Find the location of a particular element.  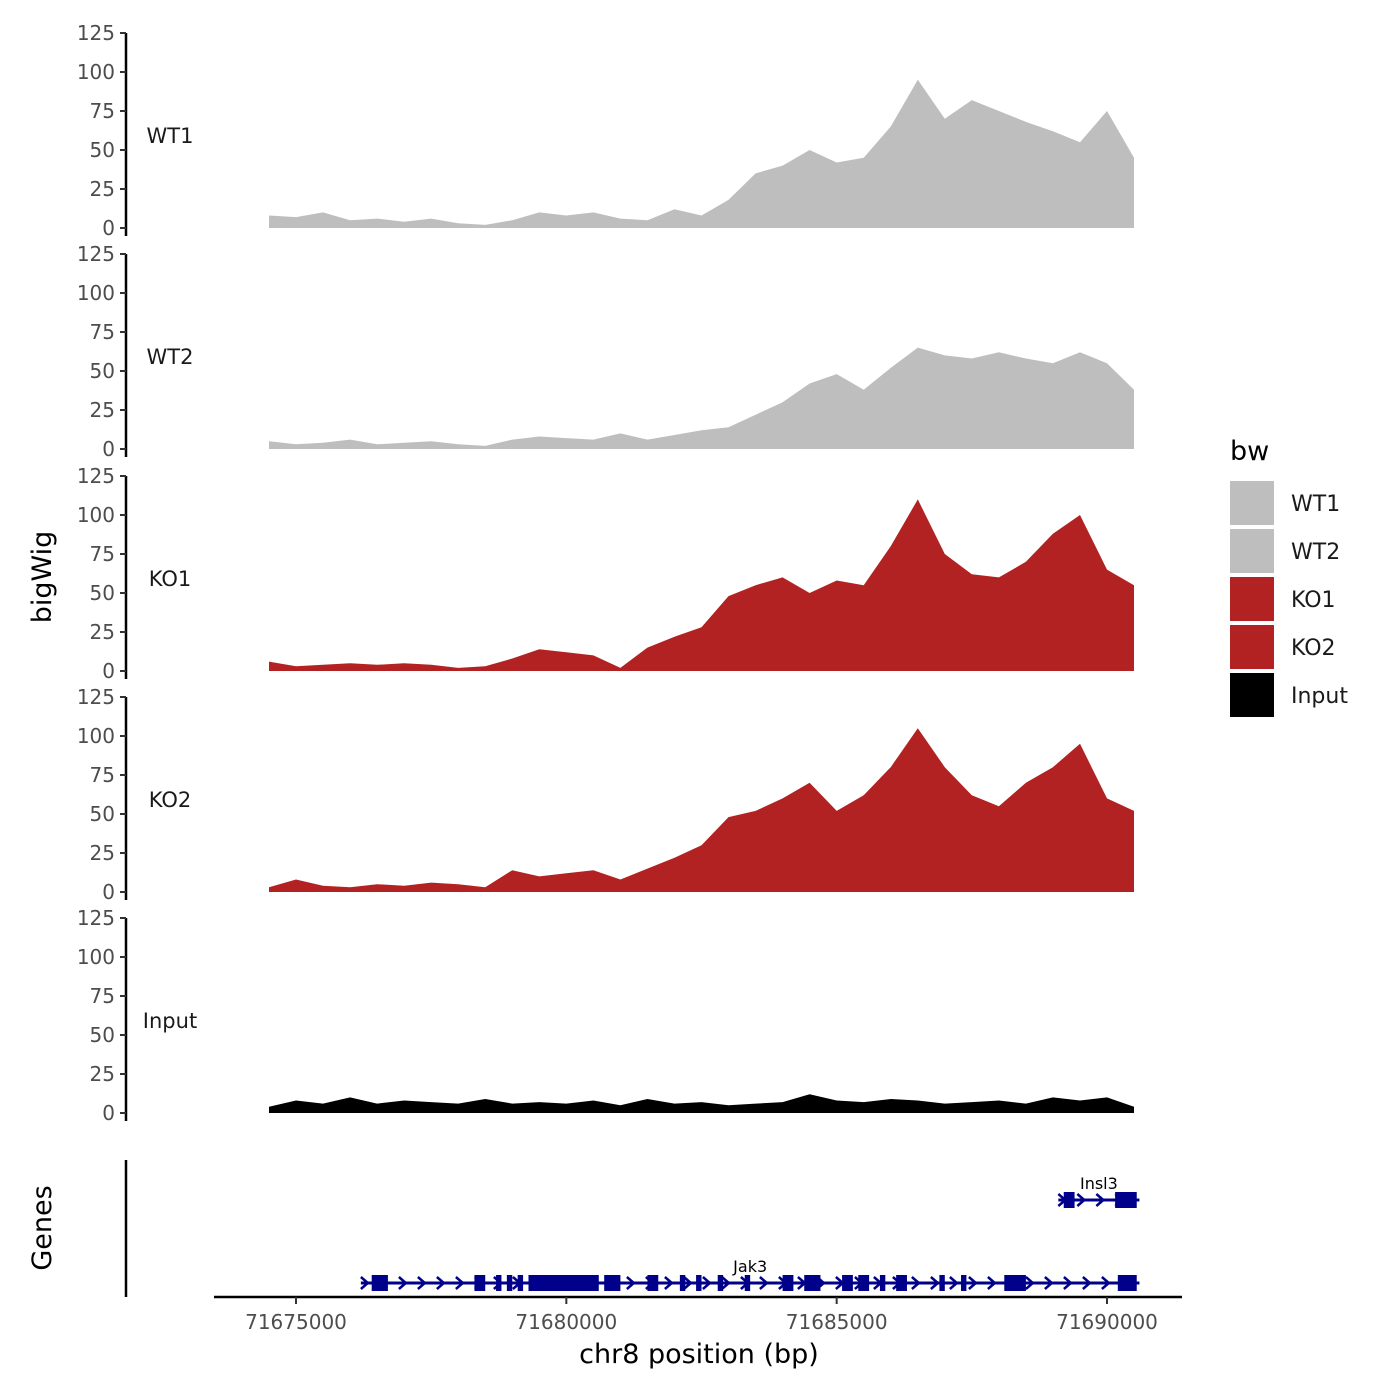

legend-label-input: Input is located at coordinates (1319, 696).